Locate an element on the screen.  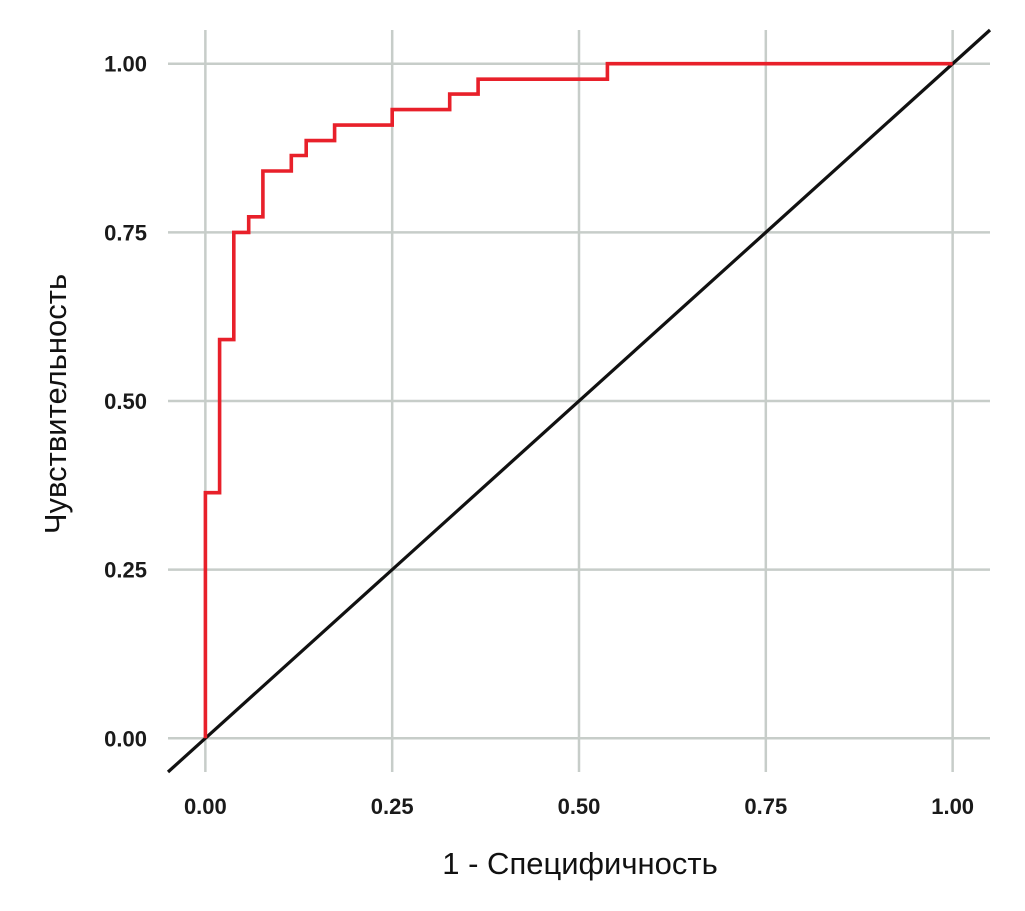
y-tick-label: 0.00 is located at coordinates (125, 738).